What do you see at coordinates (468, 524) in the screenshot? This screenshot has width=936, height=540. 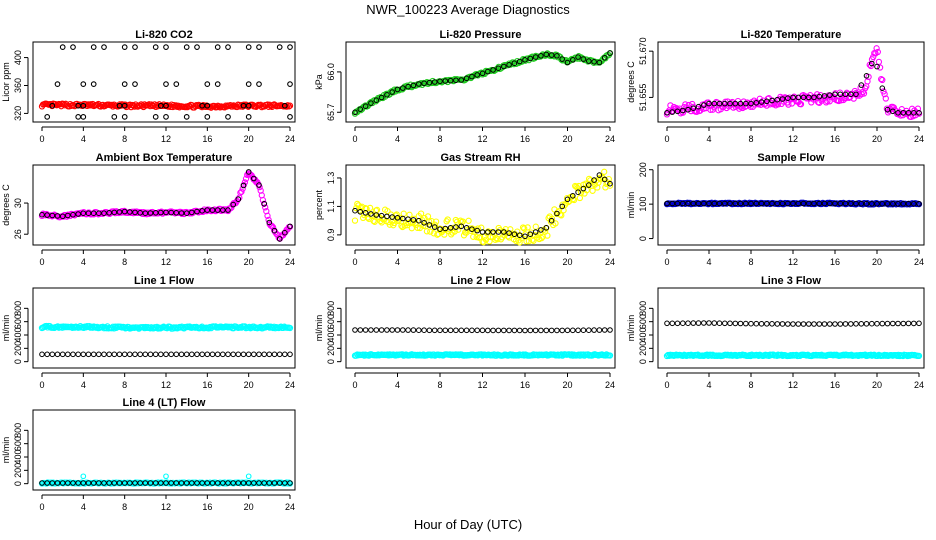 I see `figure-xlabel: Hour of Day (UTC)` at bounding box center [468, 524].